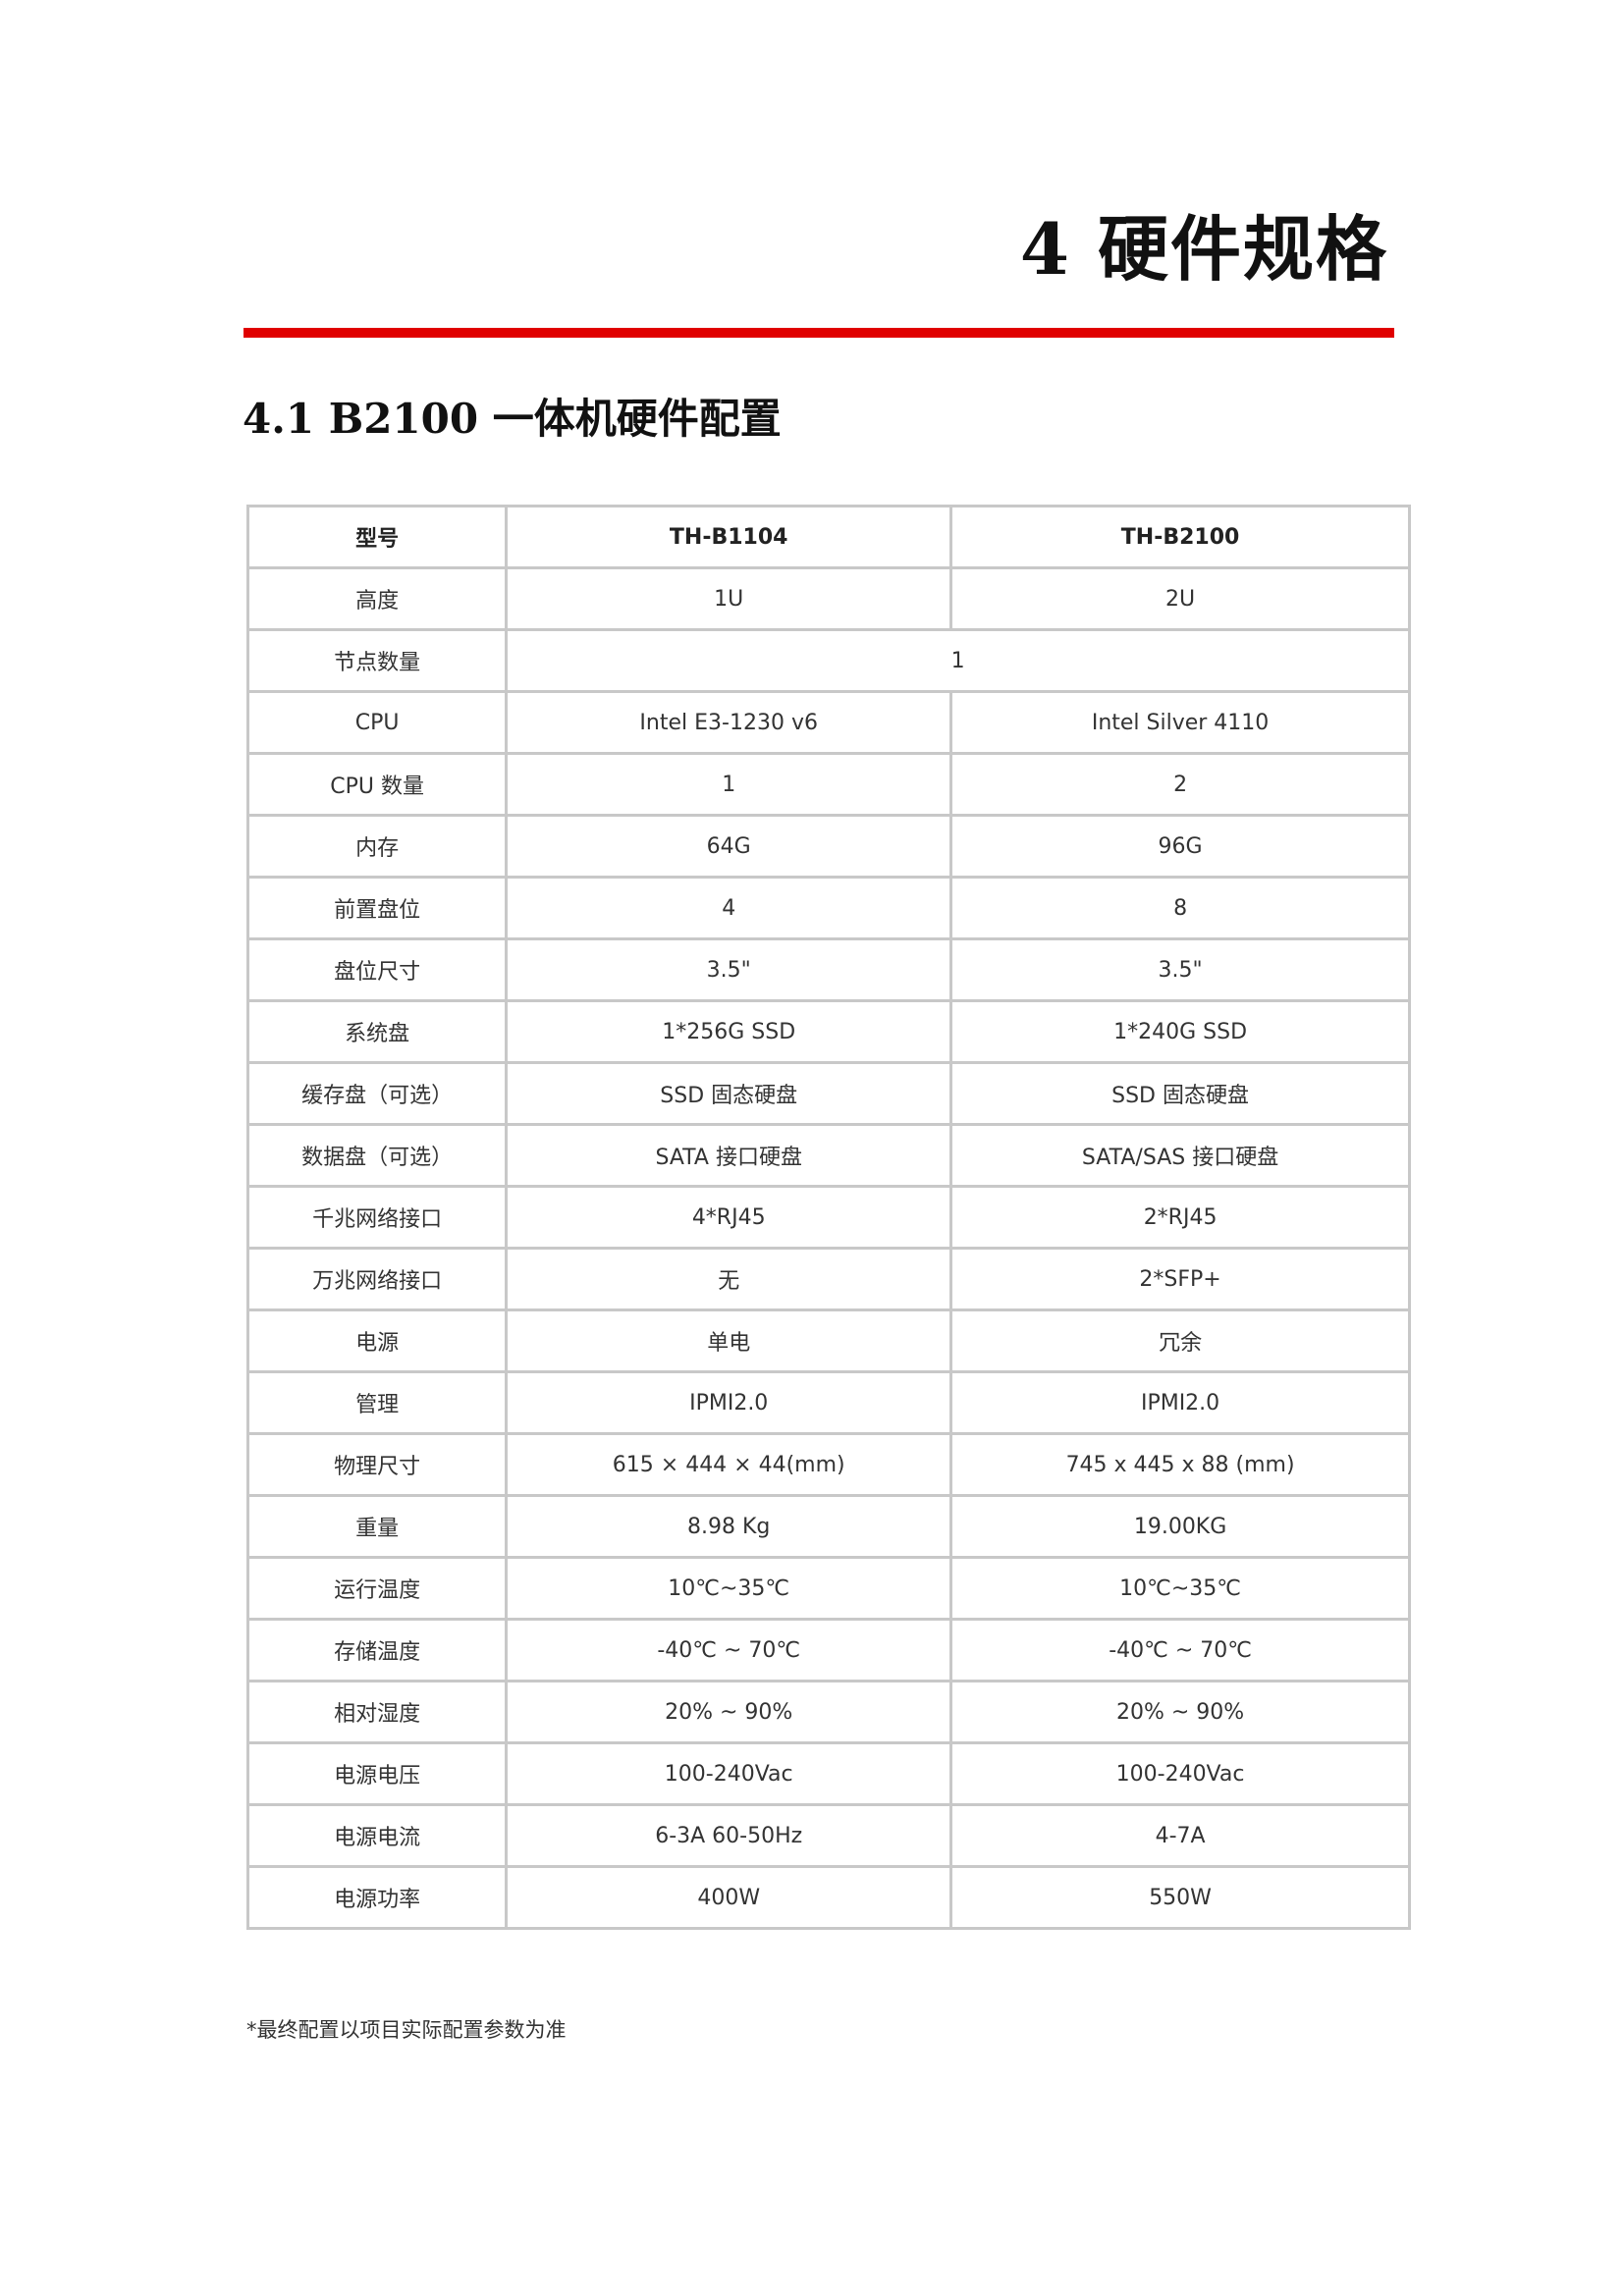 Image resolution: width=1624 pixels, height=2296 pixels. What do you see at coordinates (377, 1773) in the screenshot?
I see `row-label-cell: 电源电压` at bounding box center [377, 1773].